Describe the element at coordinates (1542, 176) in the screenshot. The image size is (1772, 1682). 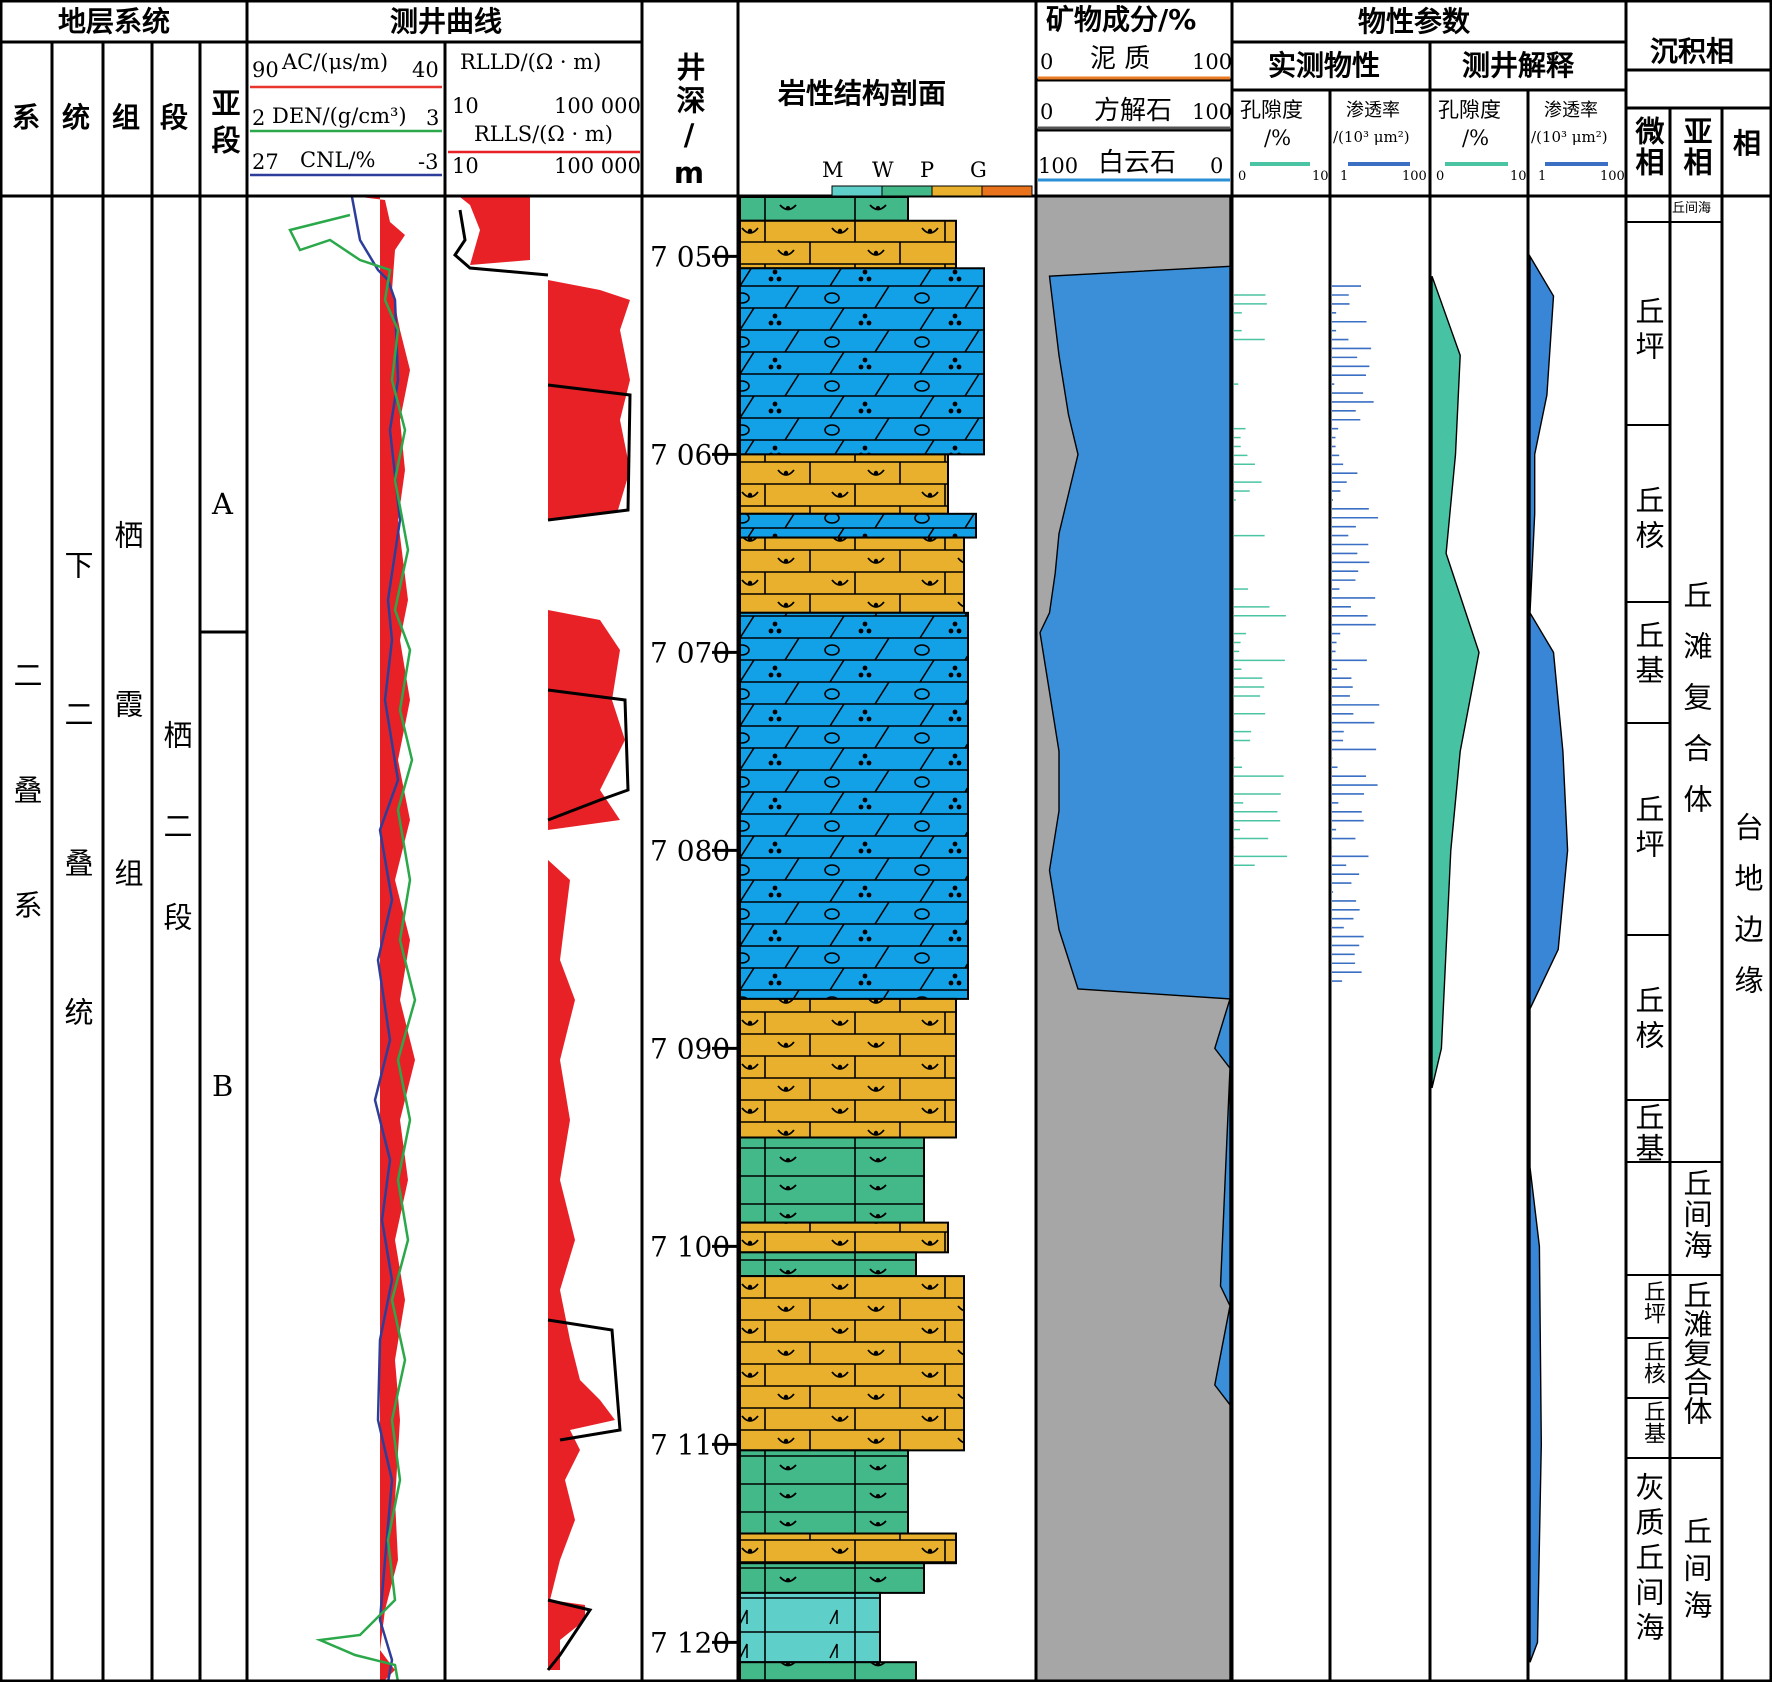
I see `perm-interp-left: 1` at that location.